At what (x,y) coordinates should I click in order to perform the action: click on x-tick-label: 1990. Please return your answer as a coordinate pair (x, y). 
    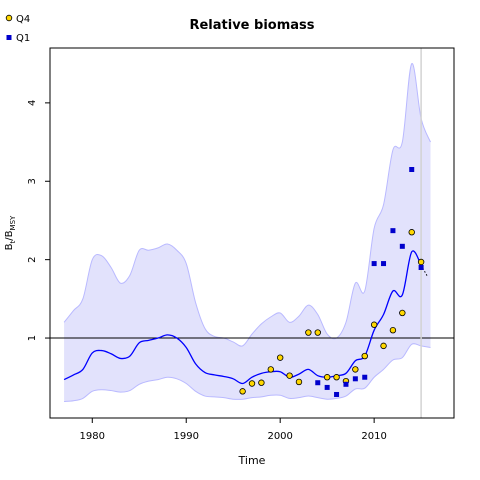
    Looking at the image, I should click on (186, 436).